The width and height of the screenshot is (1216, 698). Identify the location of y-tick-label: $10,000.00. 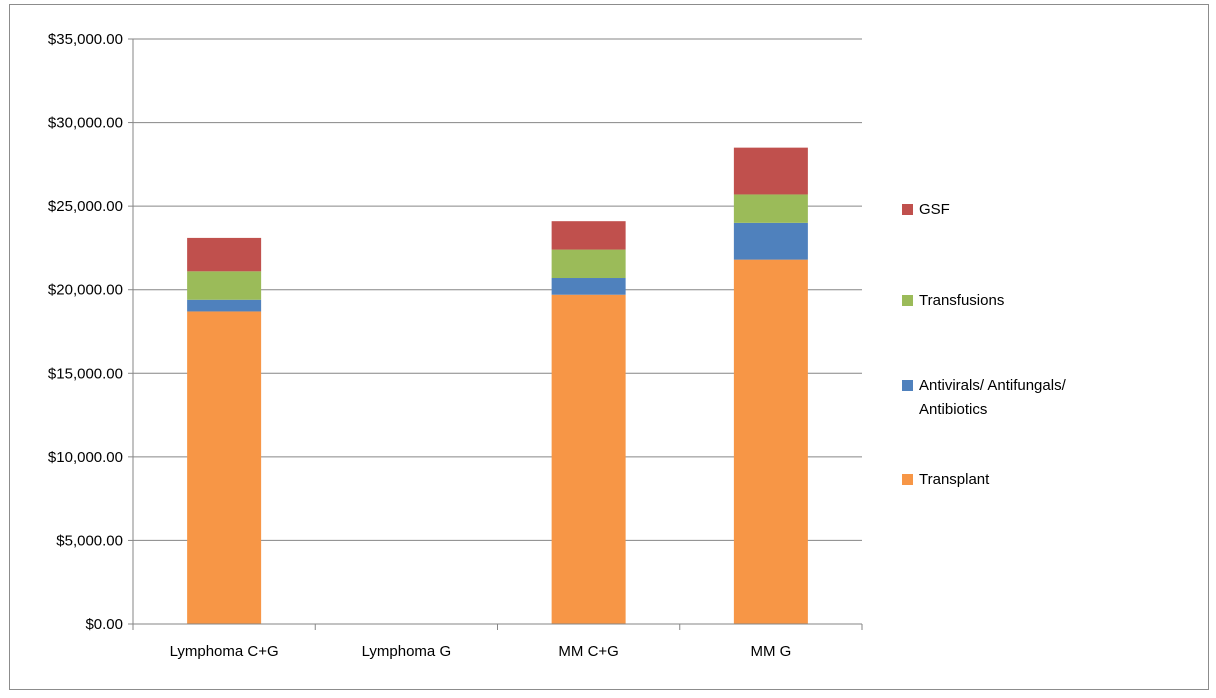
(85, 457).